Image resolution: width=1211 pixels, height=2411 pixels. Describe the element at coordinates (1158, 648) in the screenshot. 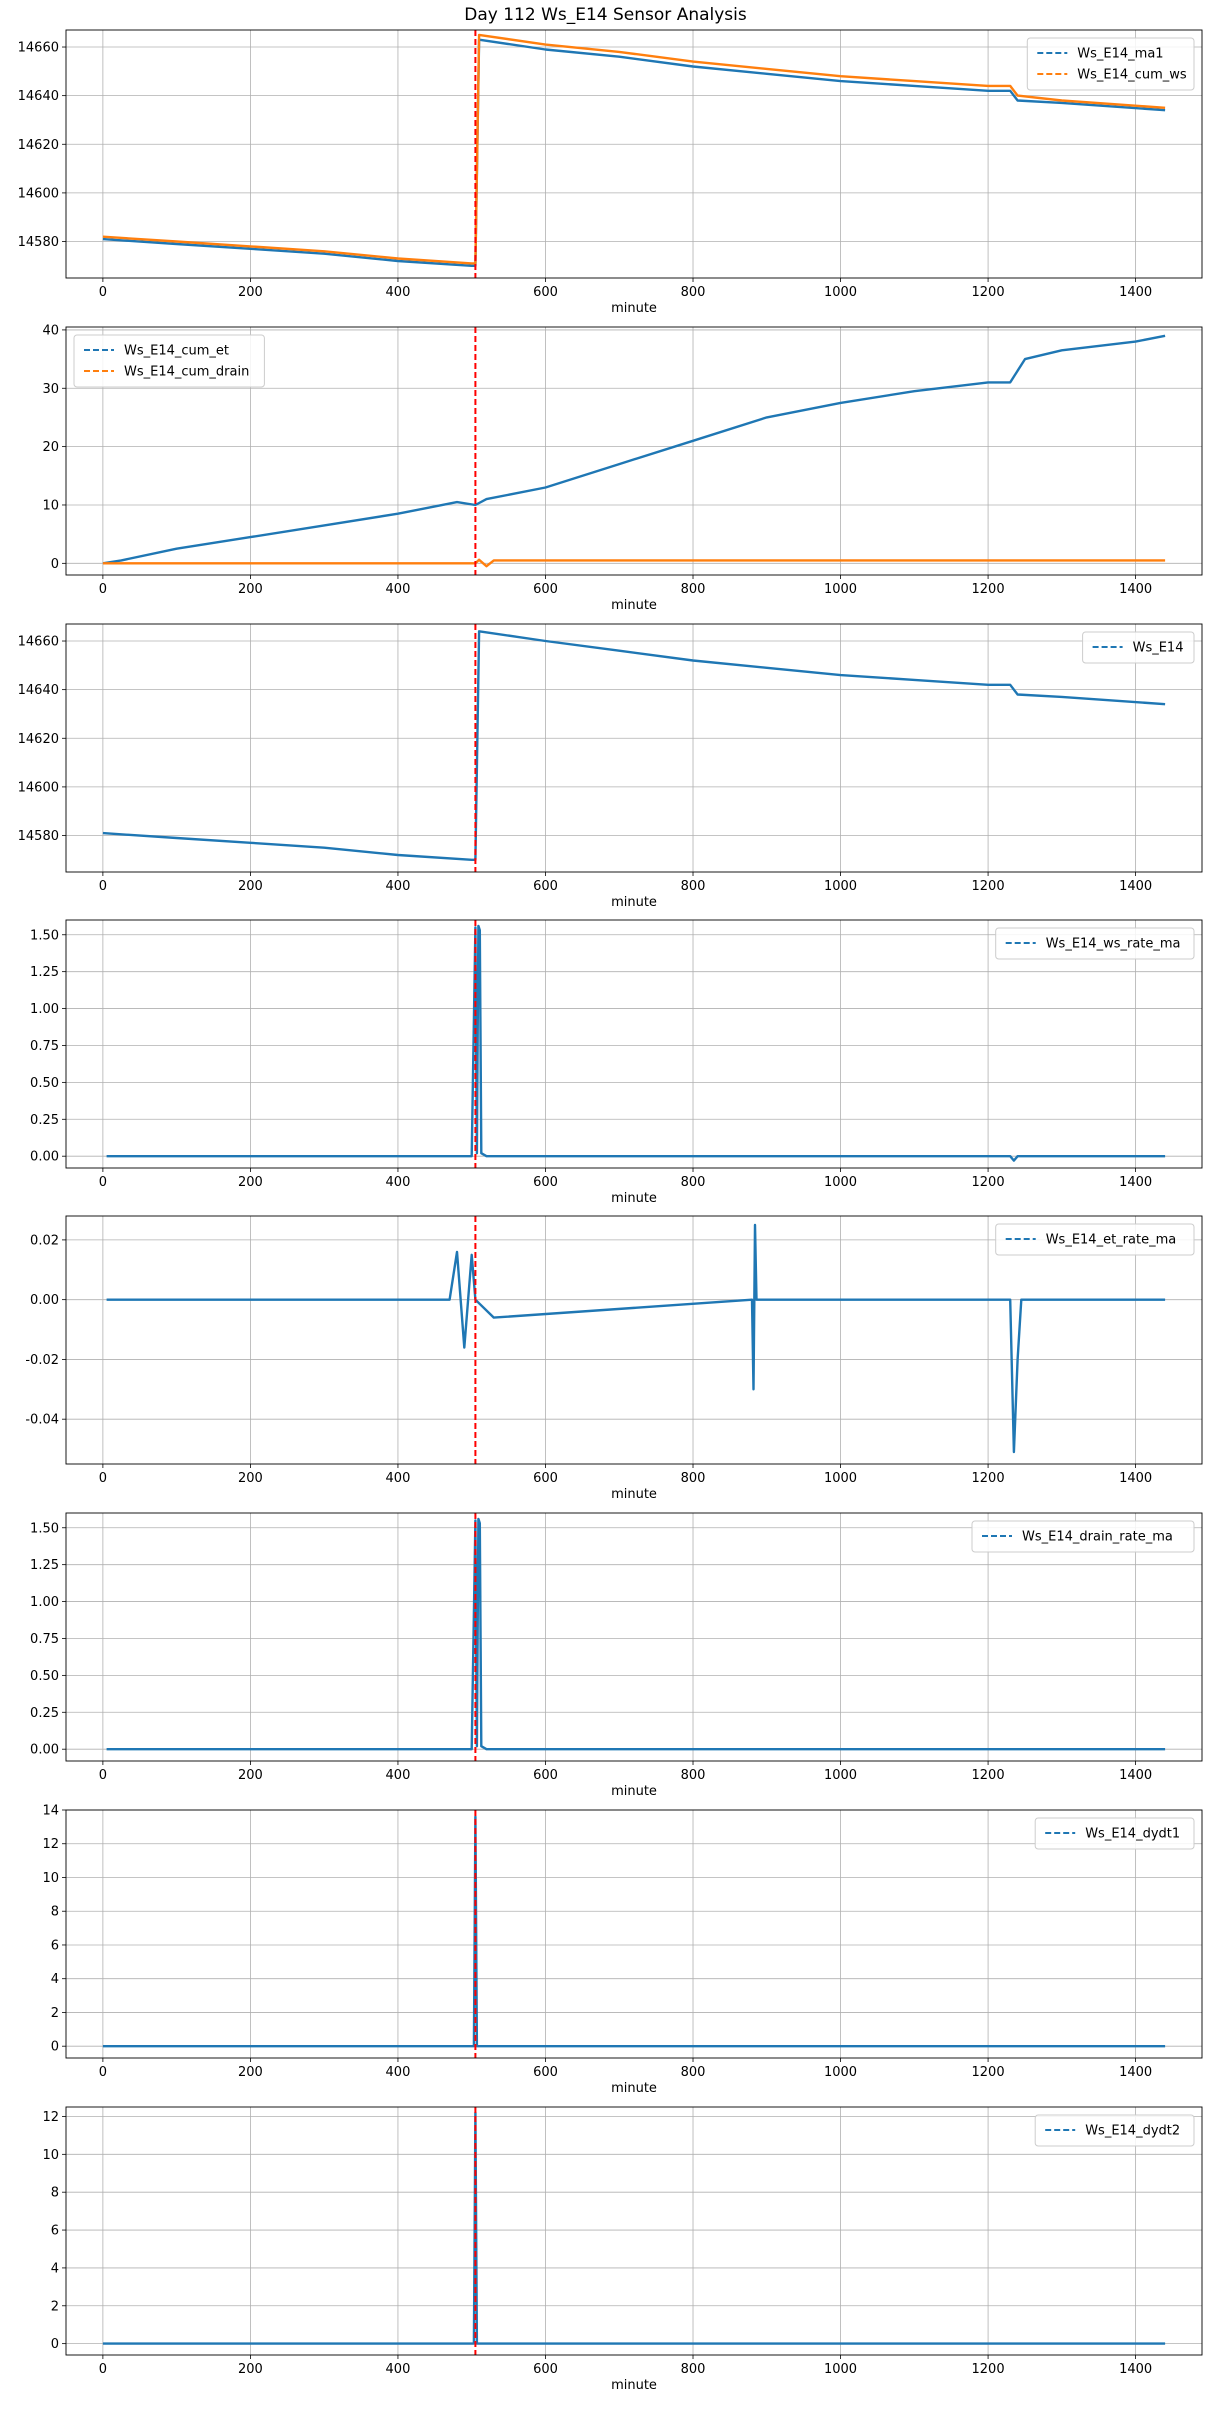

I see `legend-label: Ws_E14` at that location.